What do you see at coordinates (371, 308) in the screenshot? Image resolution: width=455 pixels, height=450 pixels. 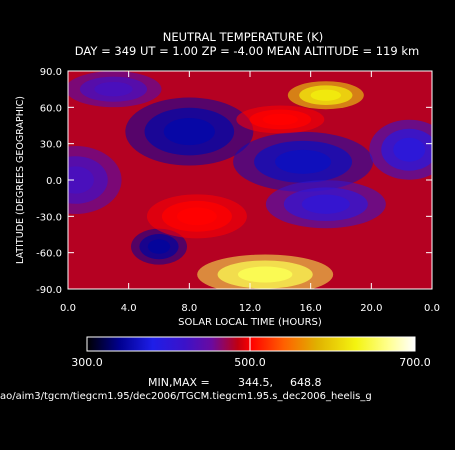 I see `x-tick-label: 20.0` at bounding box center [371, 308].